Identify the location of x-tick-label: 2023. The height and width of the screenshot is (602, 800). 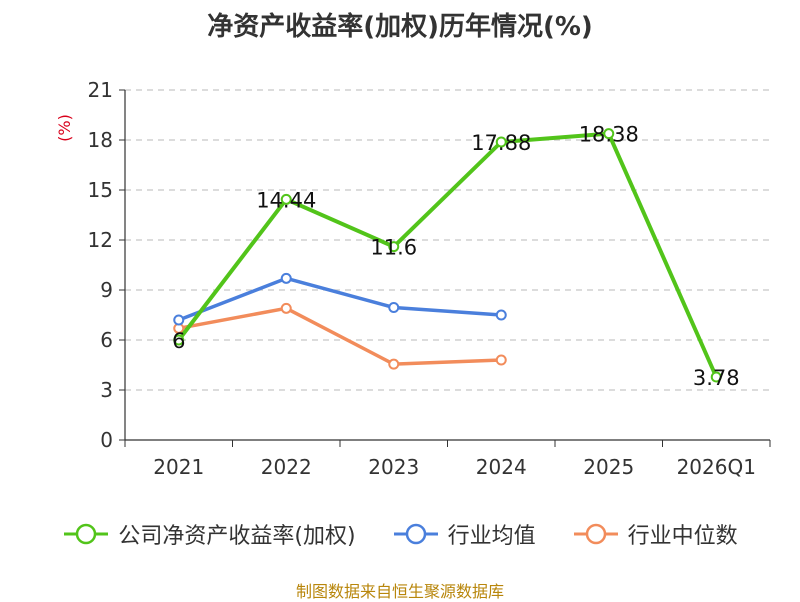
(393, 467).